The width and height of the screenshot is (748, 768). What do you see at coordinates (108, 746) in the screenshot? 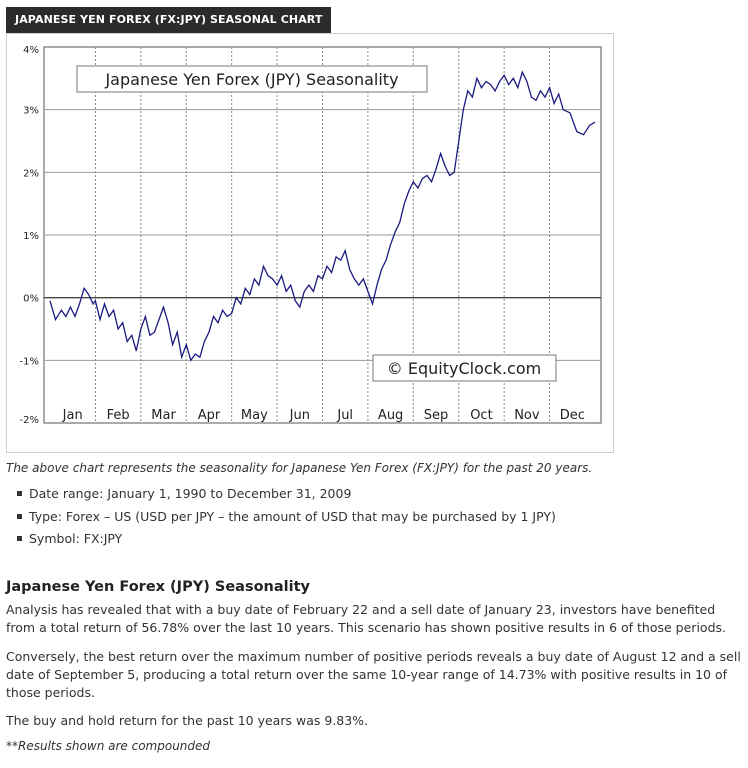
I see `footnote: **Results shown are compounded` at bounding box center [108, 746].